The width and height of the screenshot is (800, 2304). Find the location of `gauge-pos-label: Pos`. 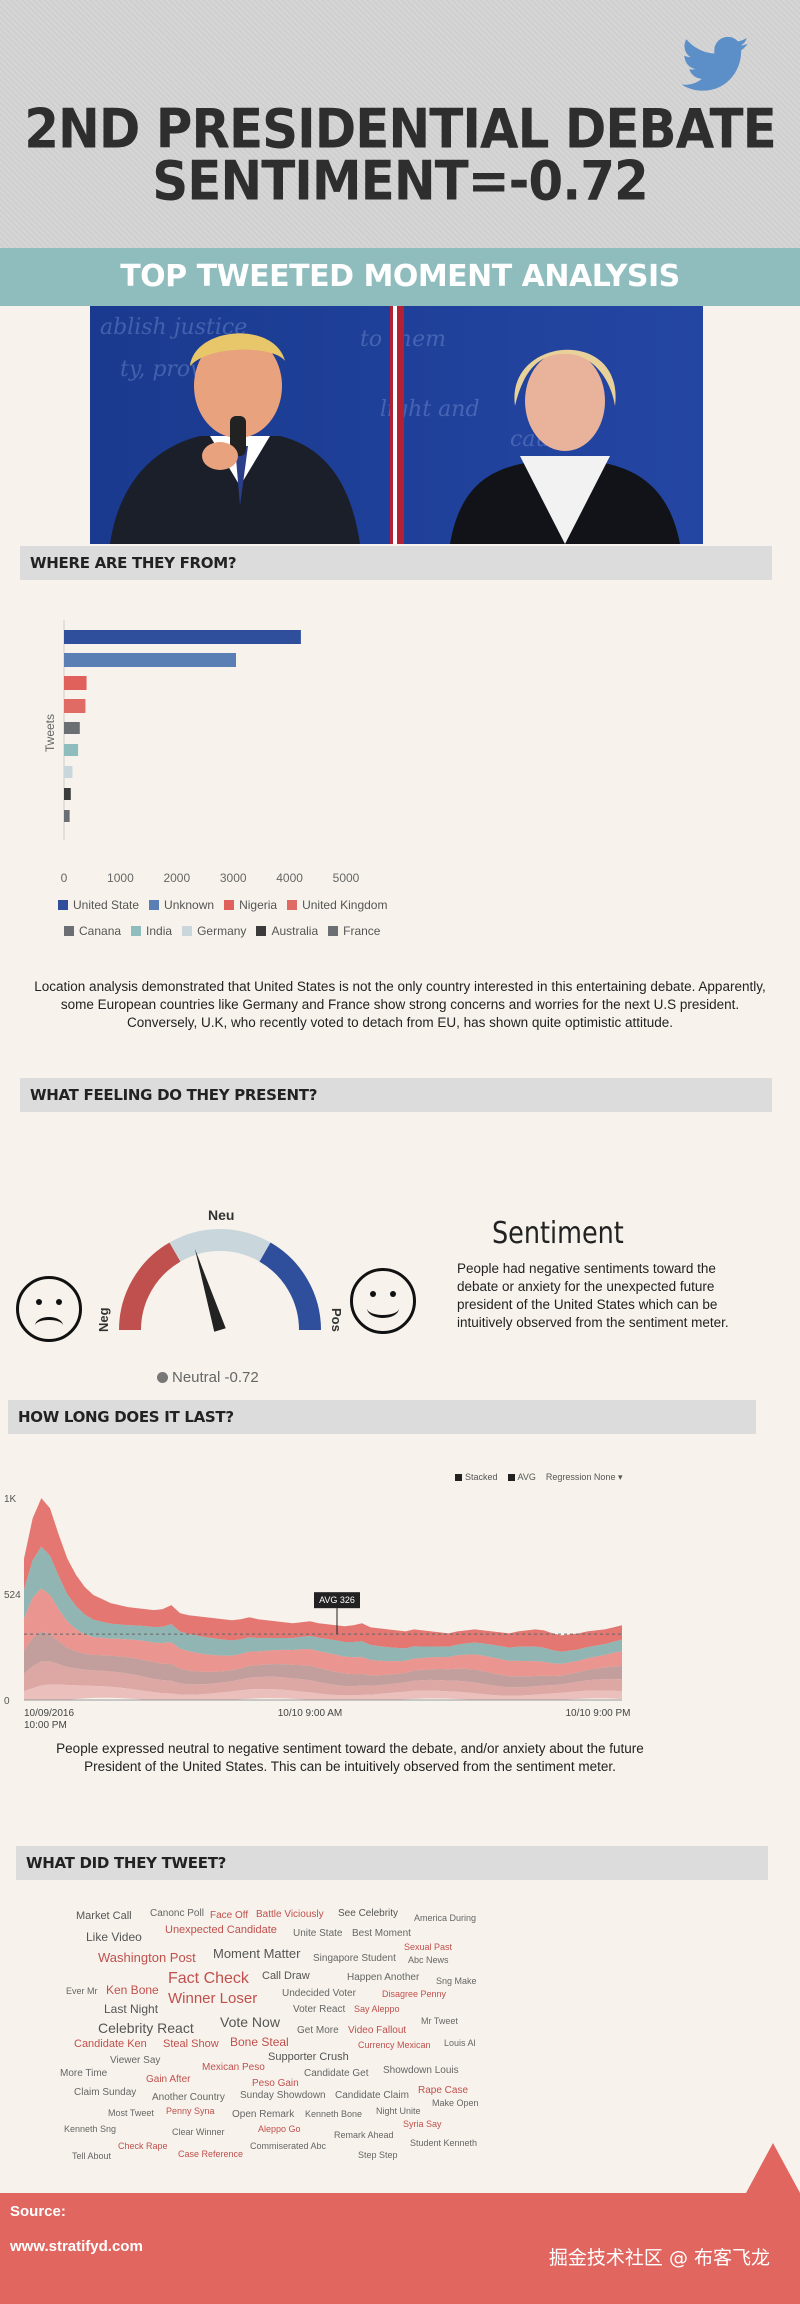

gauge-pos-label: Pos is located at coordinates (336, 1320).